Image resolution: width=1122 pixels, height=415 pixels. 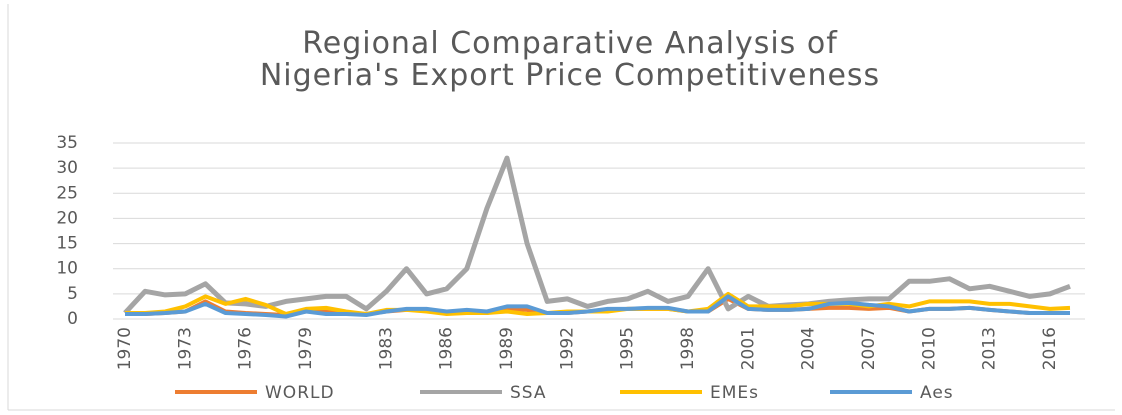 I want to click on x-tick-label: 1998, so click(x=688, y=348).